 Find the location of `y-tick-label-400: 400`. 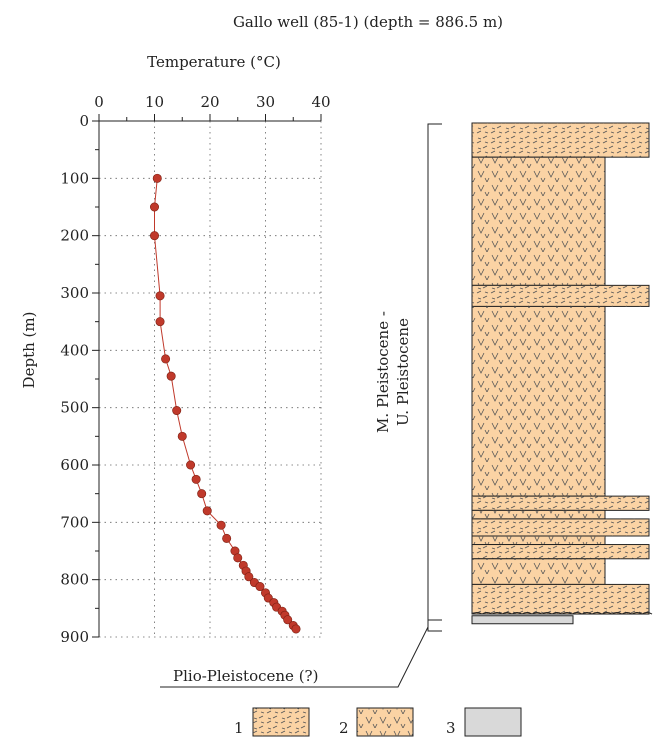

y-tick-label-400: 400 is located at coordinates (74, 350).